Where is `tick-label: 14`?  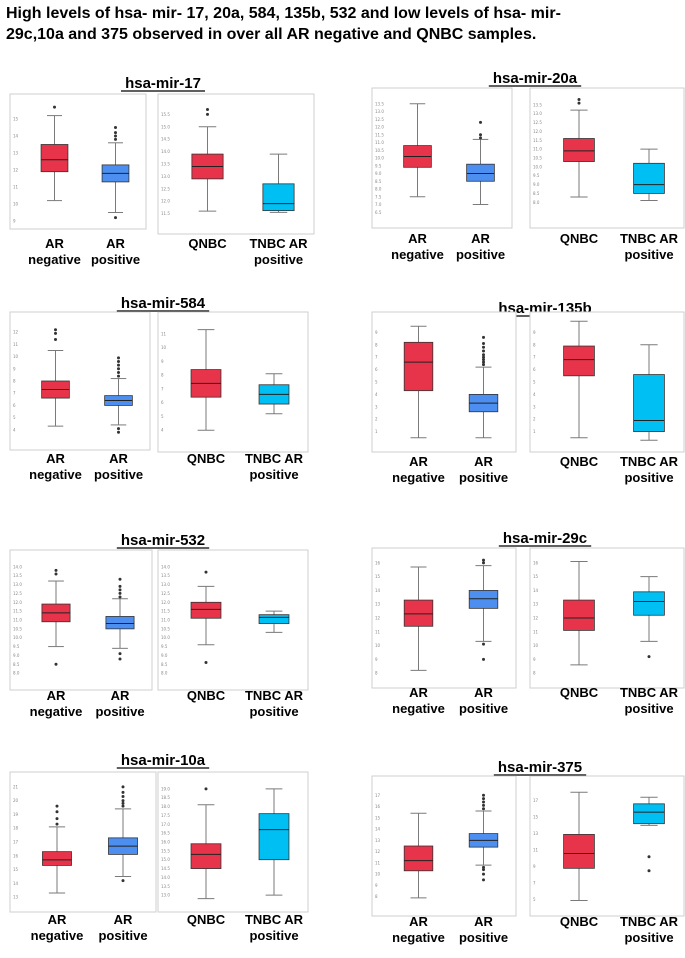 tick-label: 14 is located at coordinates (536, 590).